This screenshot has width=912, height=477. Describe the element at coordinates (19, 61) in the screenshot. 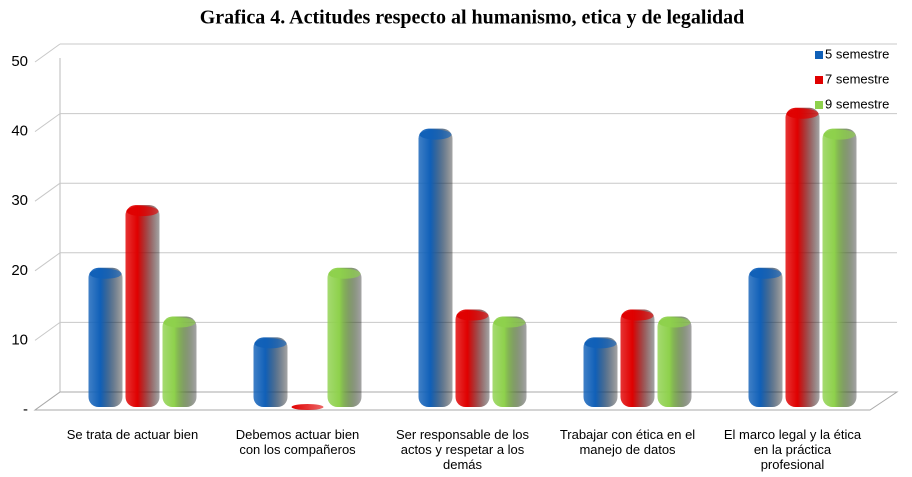

I see `y-tick-label: 50` at that location.